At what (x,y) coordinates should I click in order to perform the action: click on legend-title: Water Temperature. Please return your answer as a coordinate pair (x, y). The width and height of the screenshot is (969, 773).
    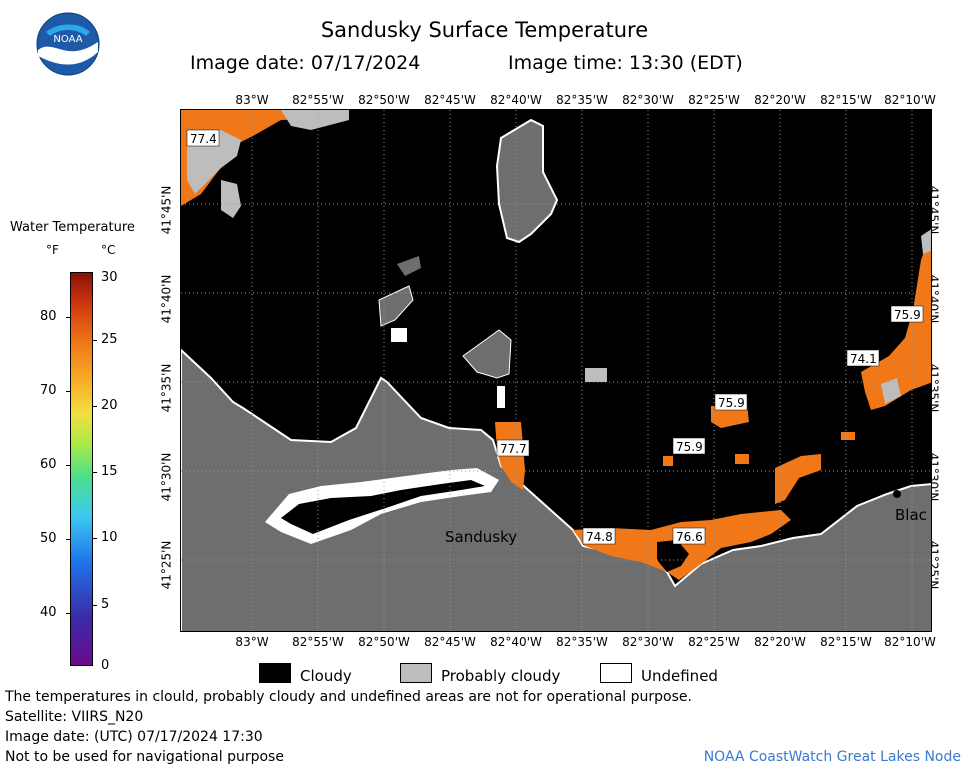
    Looking at the image, I should click on (72, 227).